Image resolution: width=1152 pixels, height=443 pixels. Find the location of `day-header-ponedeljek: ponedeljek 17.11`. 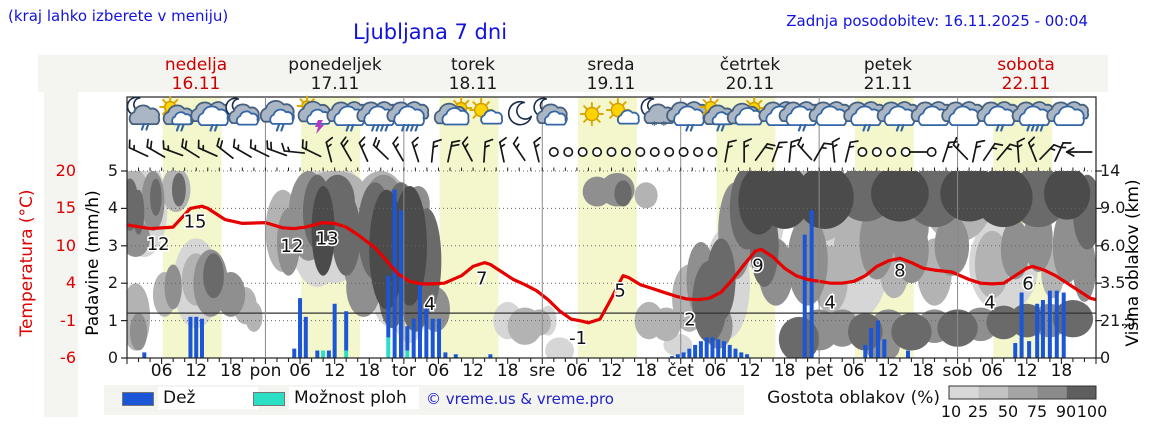

day-header-ponedeljek: ponedeljek 17.11 is located at coordinates (335, 75).